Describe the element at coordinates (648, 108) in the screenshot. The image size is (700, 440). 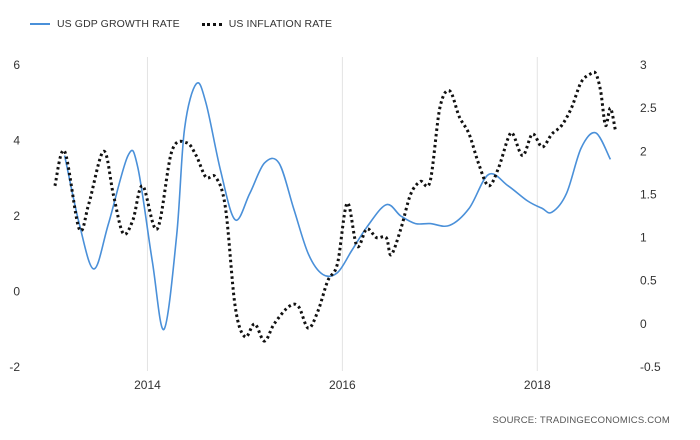
I see `y-right-tick-label-2.5: 2.5` at that location.